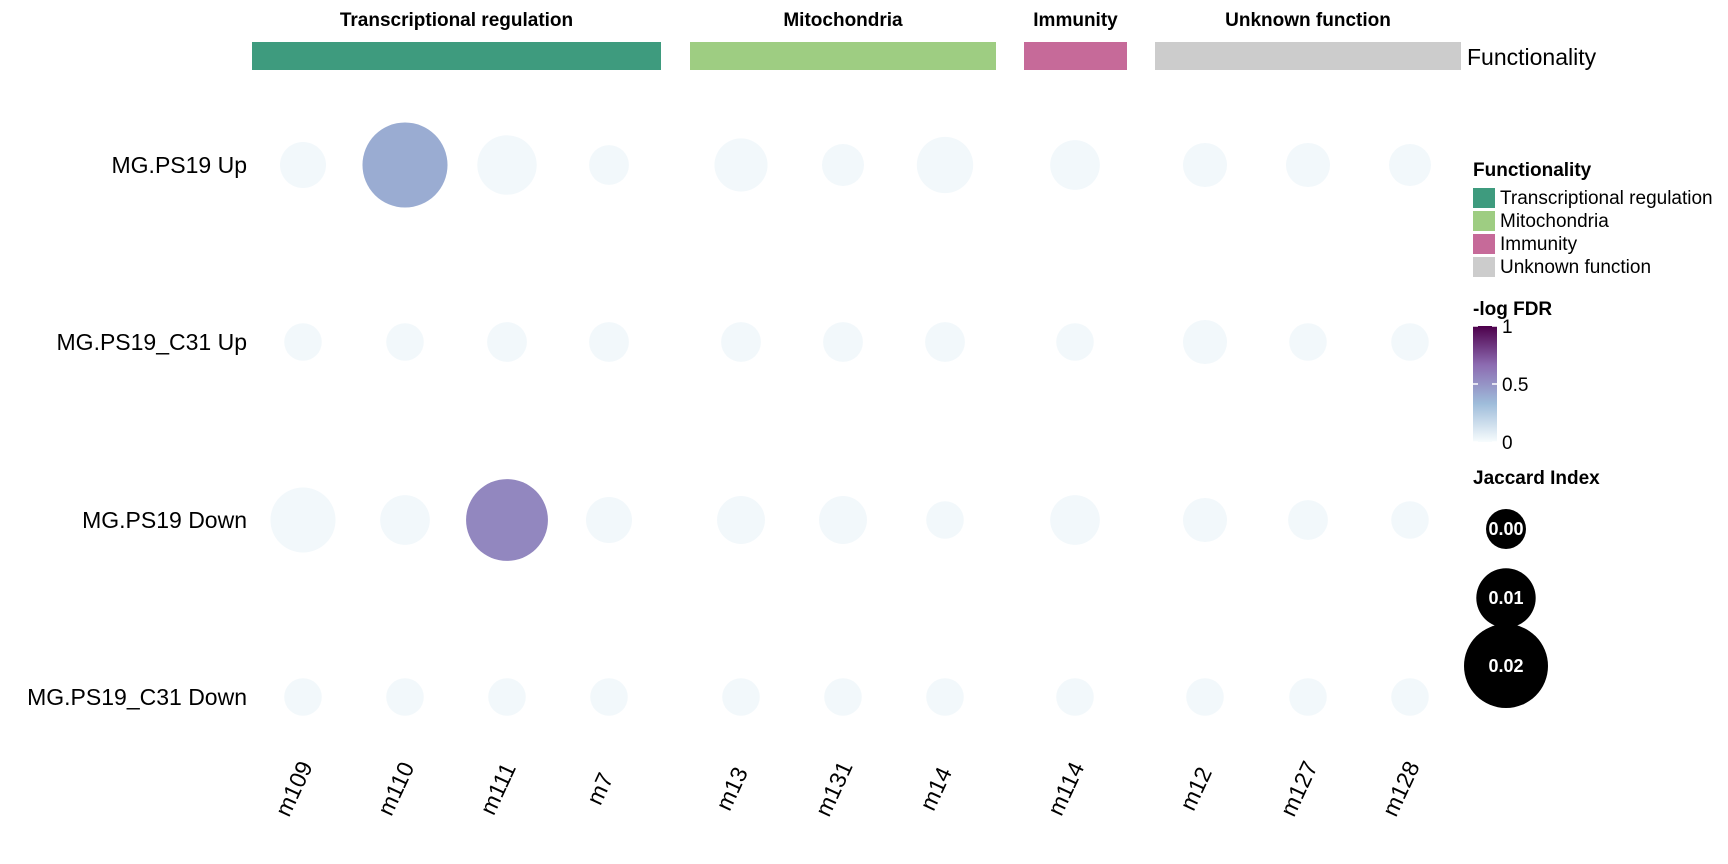 This screenshot has height=864, width=1728. What do you see at coordinates (164, 520) in the screenshot?
I see `row-label: MG.PS19 Down` at bounding box center [164, 520].